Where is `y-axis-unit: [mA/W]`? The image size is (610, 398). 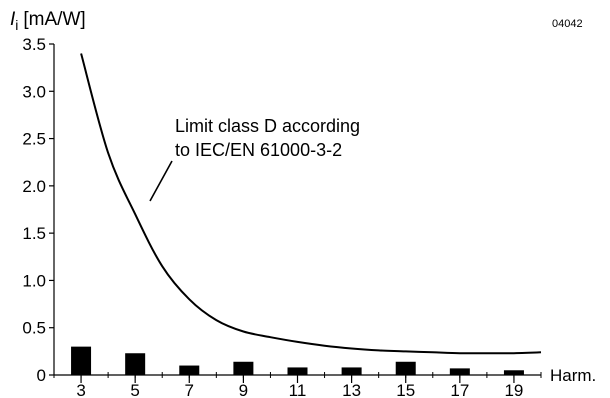 y-axis-unit: [mA/W] is located at coordinates (54, 19).